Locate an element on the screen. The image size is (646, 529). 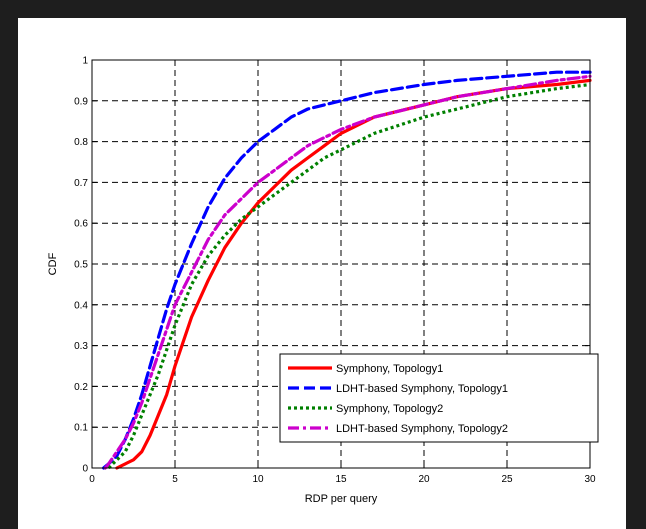
y-tick-label: 0.9 is located at coordinates (81, 101).